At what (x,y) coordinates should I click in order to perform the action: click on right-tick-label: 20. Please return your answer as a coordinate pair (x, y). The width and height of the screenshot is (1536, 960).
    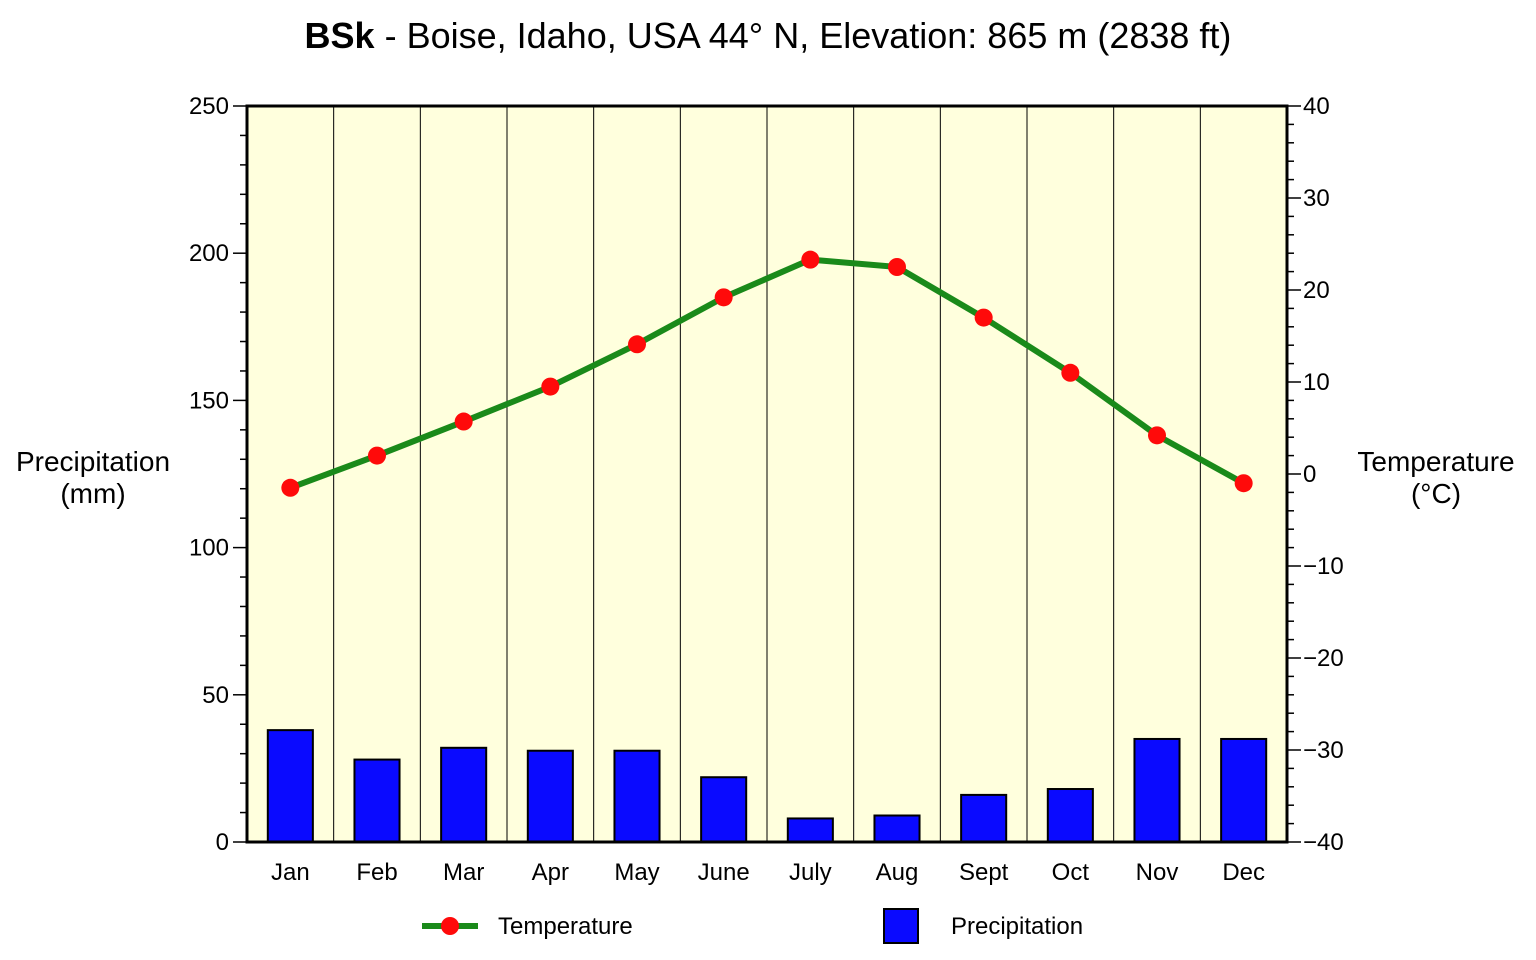
    Looking at the image, I should click on (1316, 290).